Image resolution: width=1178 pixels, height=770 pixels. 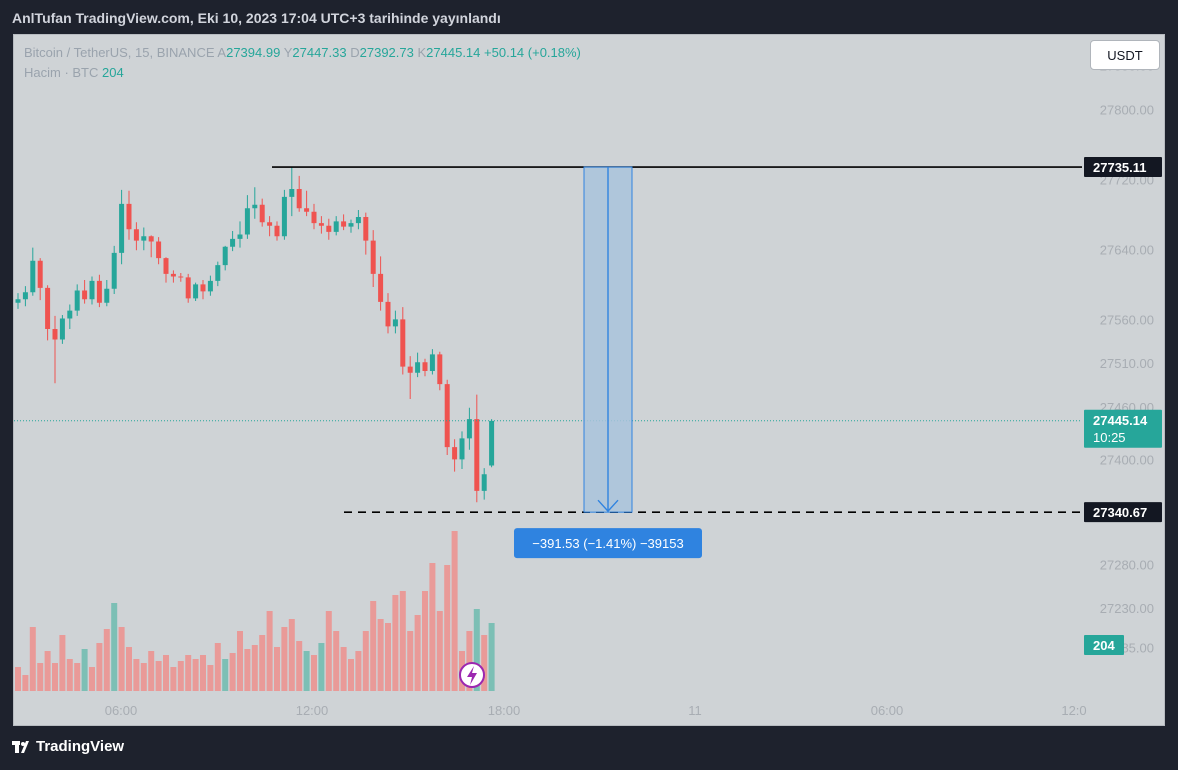 I want to click on measure-arrow-head, so click(x=608, y=506).